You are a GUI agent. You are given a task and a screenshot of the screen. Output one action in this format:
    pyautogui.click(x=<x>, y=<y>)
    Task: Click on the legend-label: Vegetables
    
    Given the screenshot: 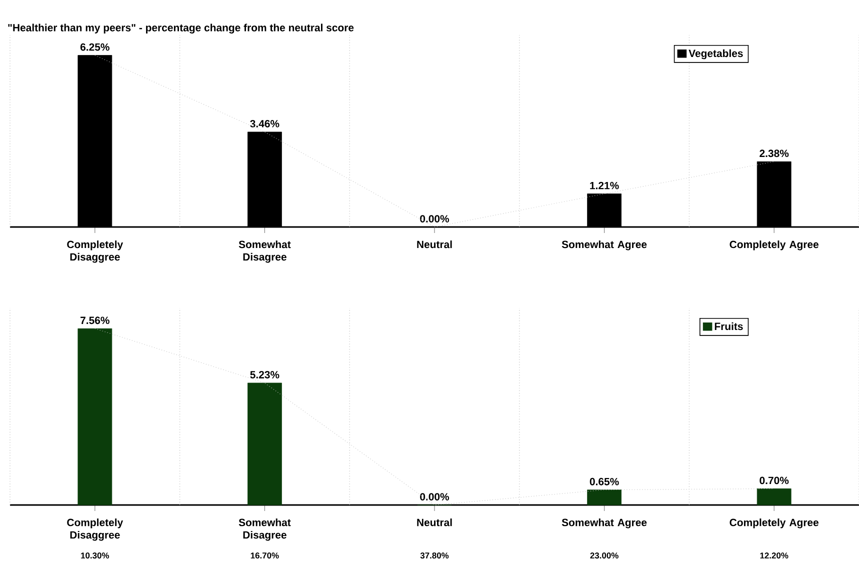 What is the action you would take?
    pyautogui.click(x=715, y=54)
    